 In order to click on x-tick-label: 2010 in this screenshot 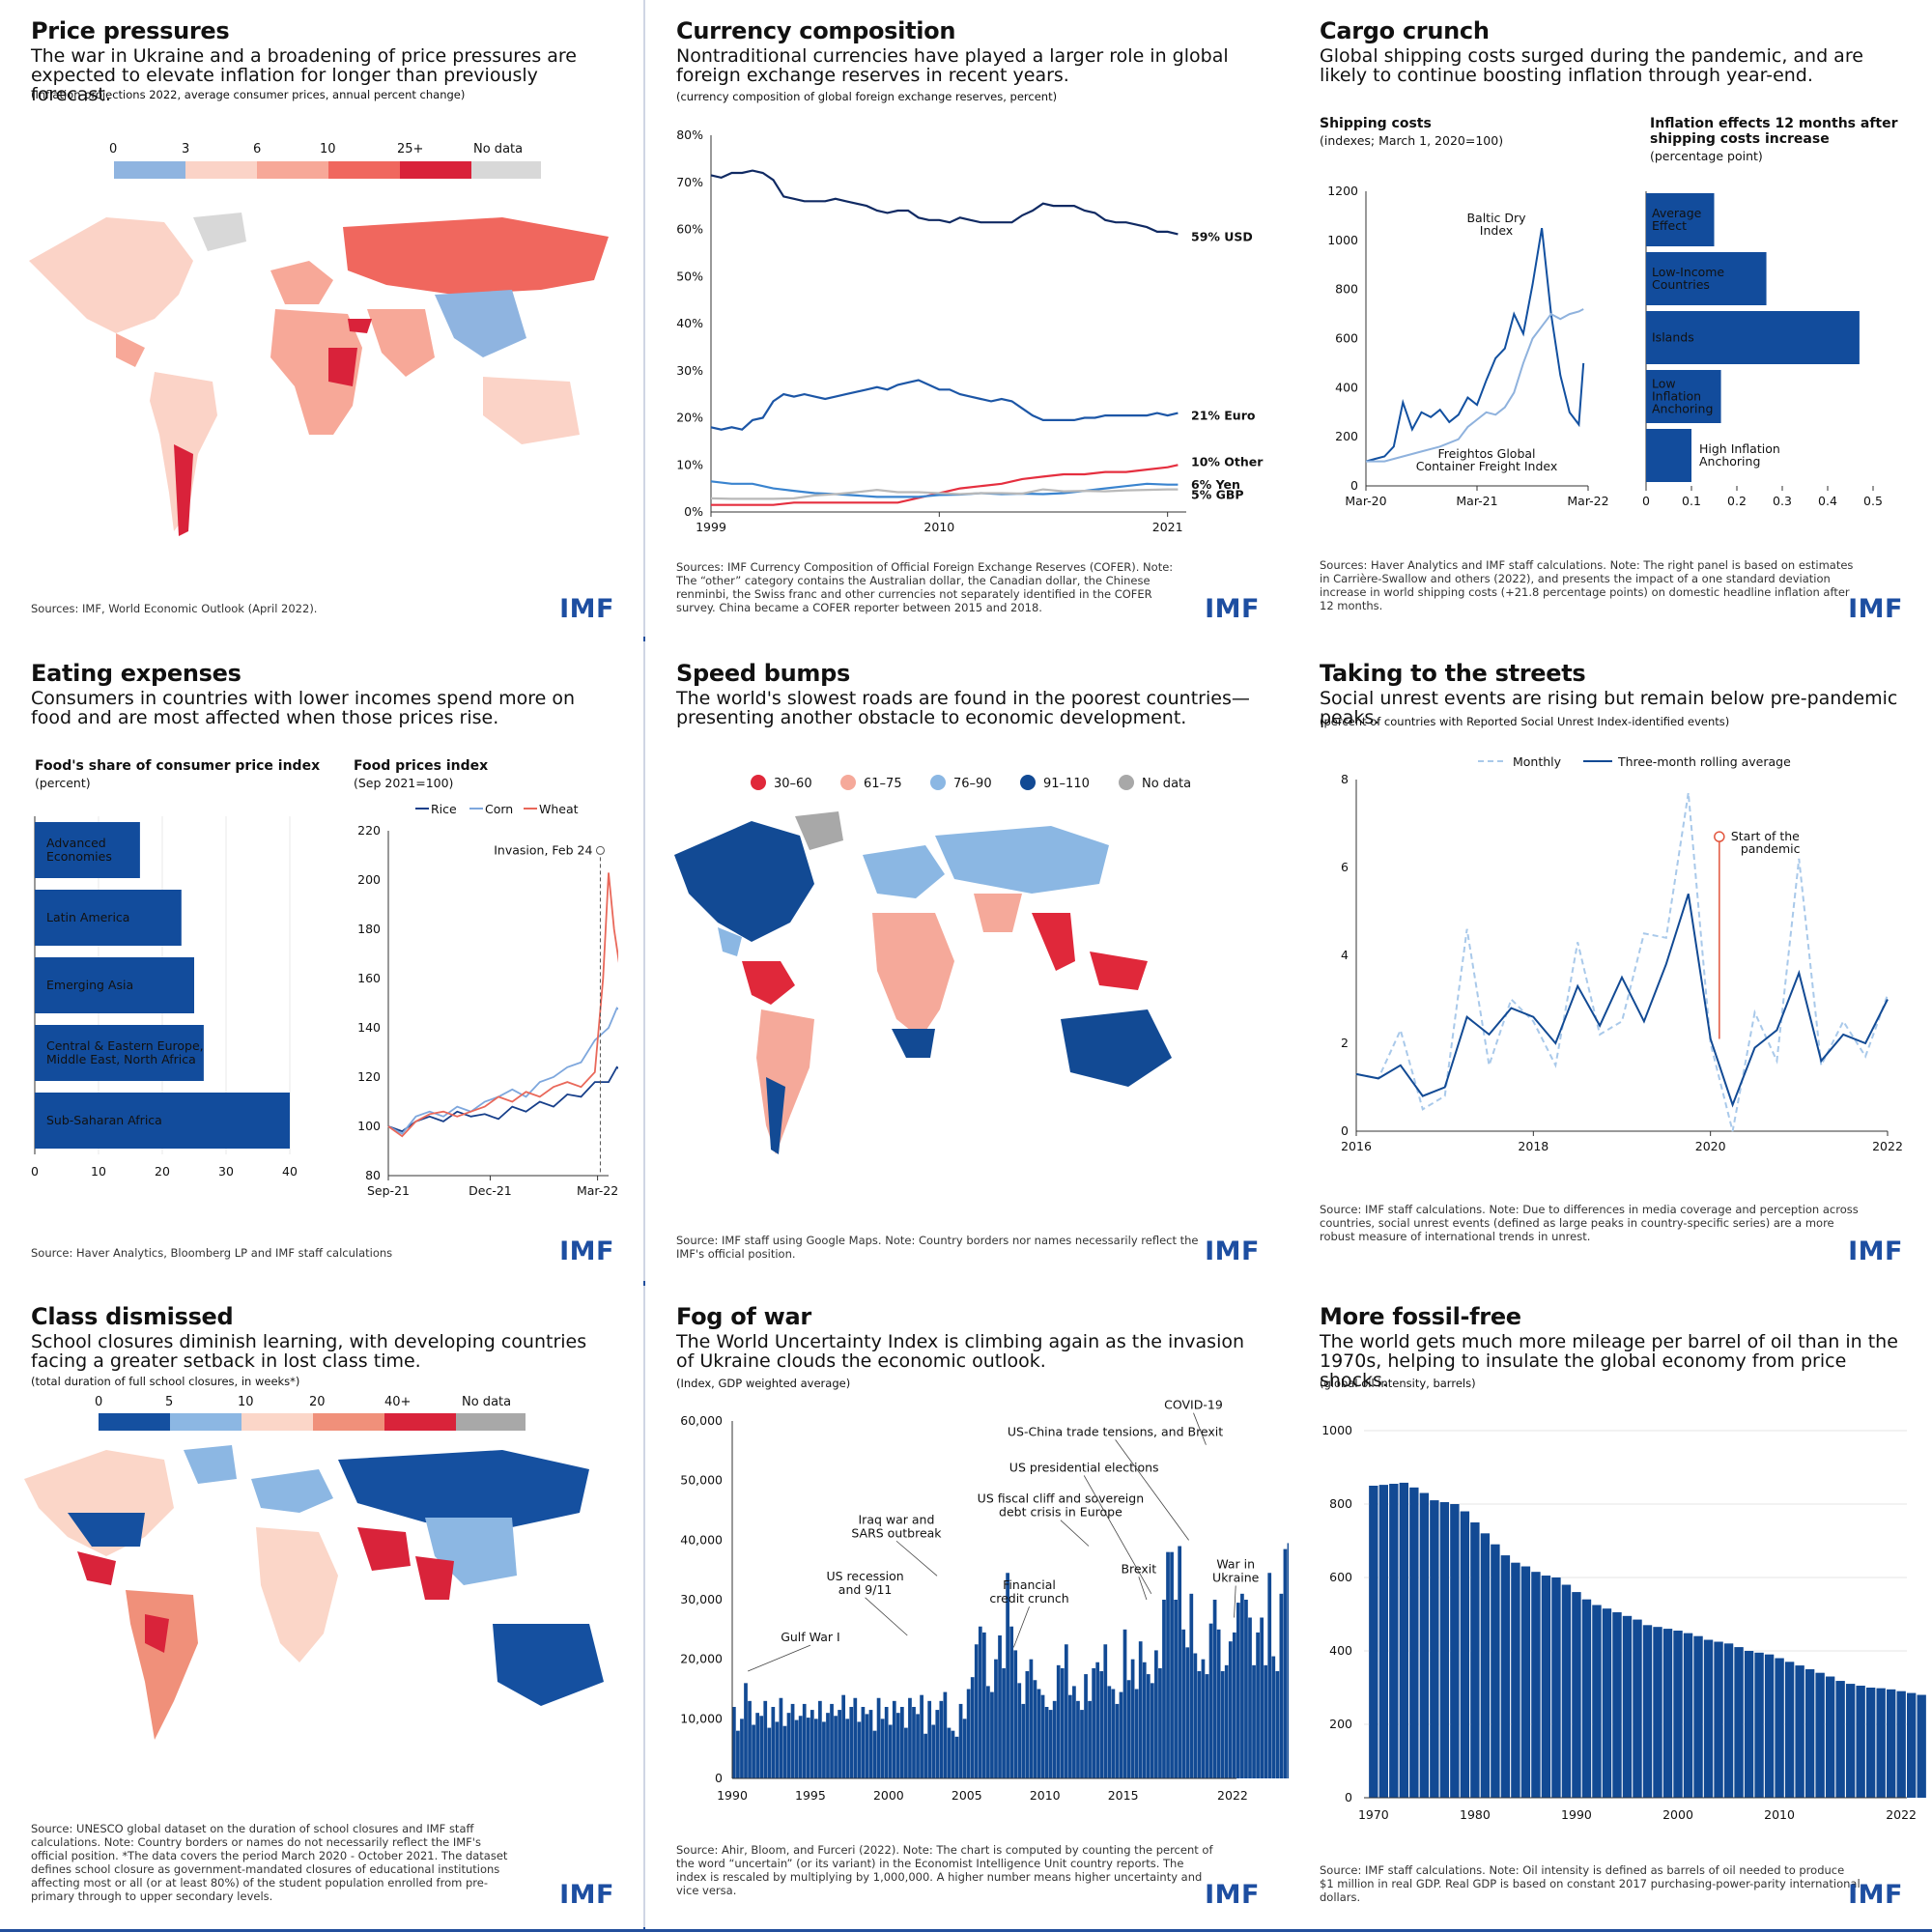, I will do `click(1779, 1814)`.